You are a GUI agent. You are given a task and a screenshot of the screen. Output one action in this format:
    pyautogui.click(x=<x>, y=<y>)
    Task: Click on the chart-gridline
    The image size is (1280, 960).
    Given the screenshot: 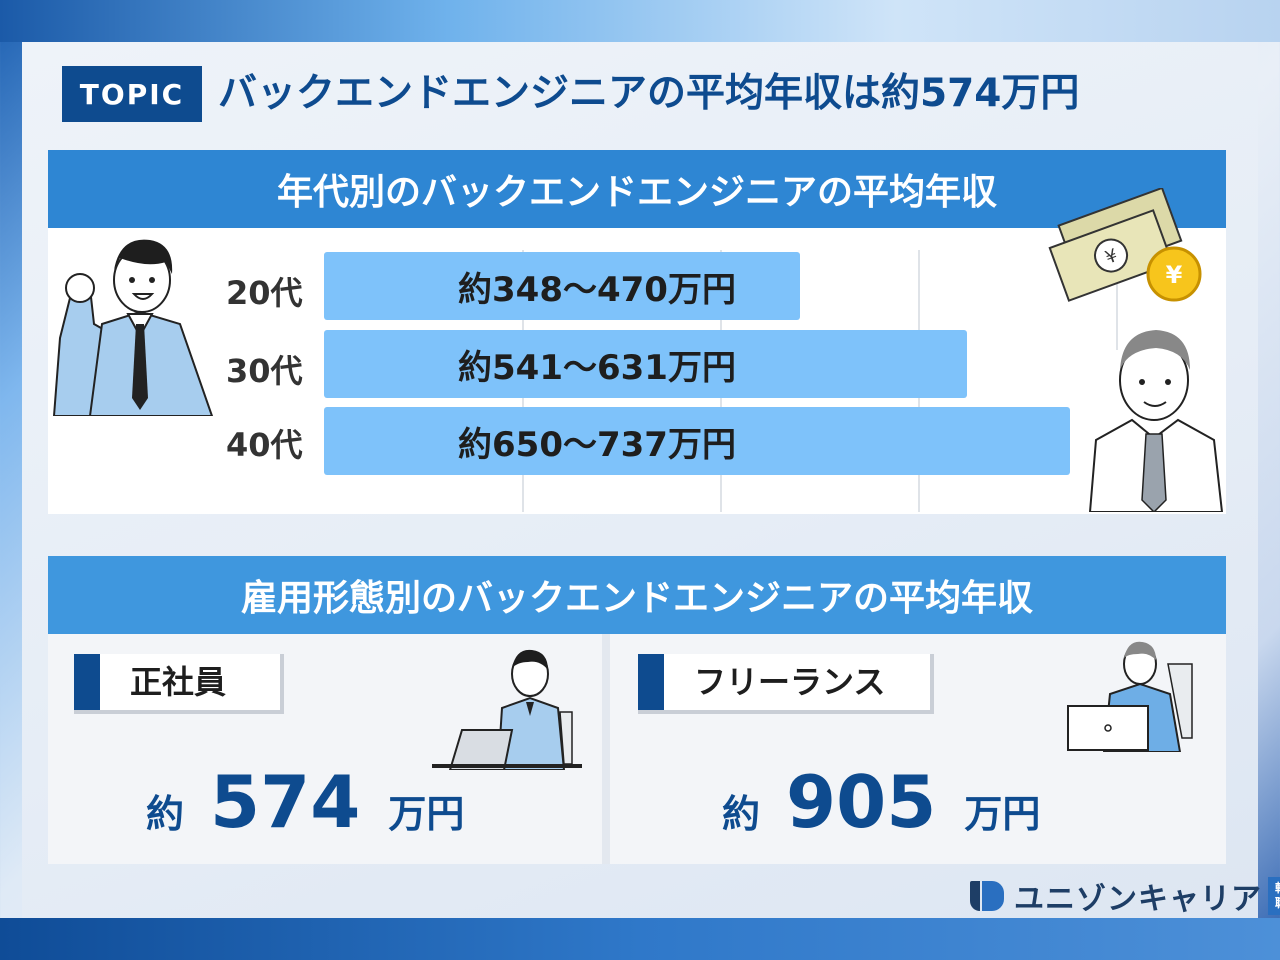 What is the action you would take?
    pyautogui.click(x=1117, y=300)
    